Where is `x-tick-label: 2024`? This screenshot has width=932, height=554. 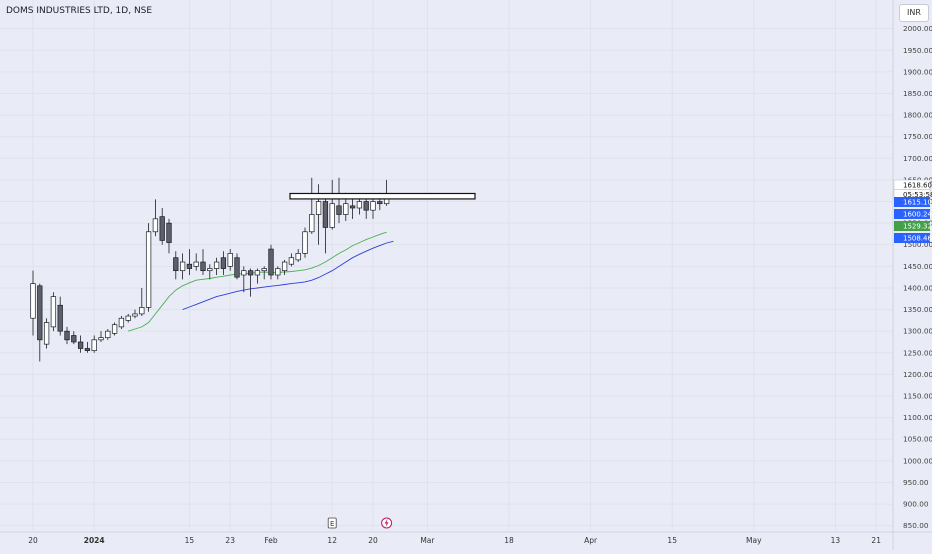 x-tick-label: 2024 is located at coordinates (94, 540).